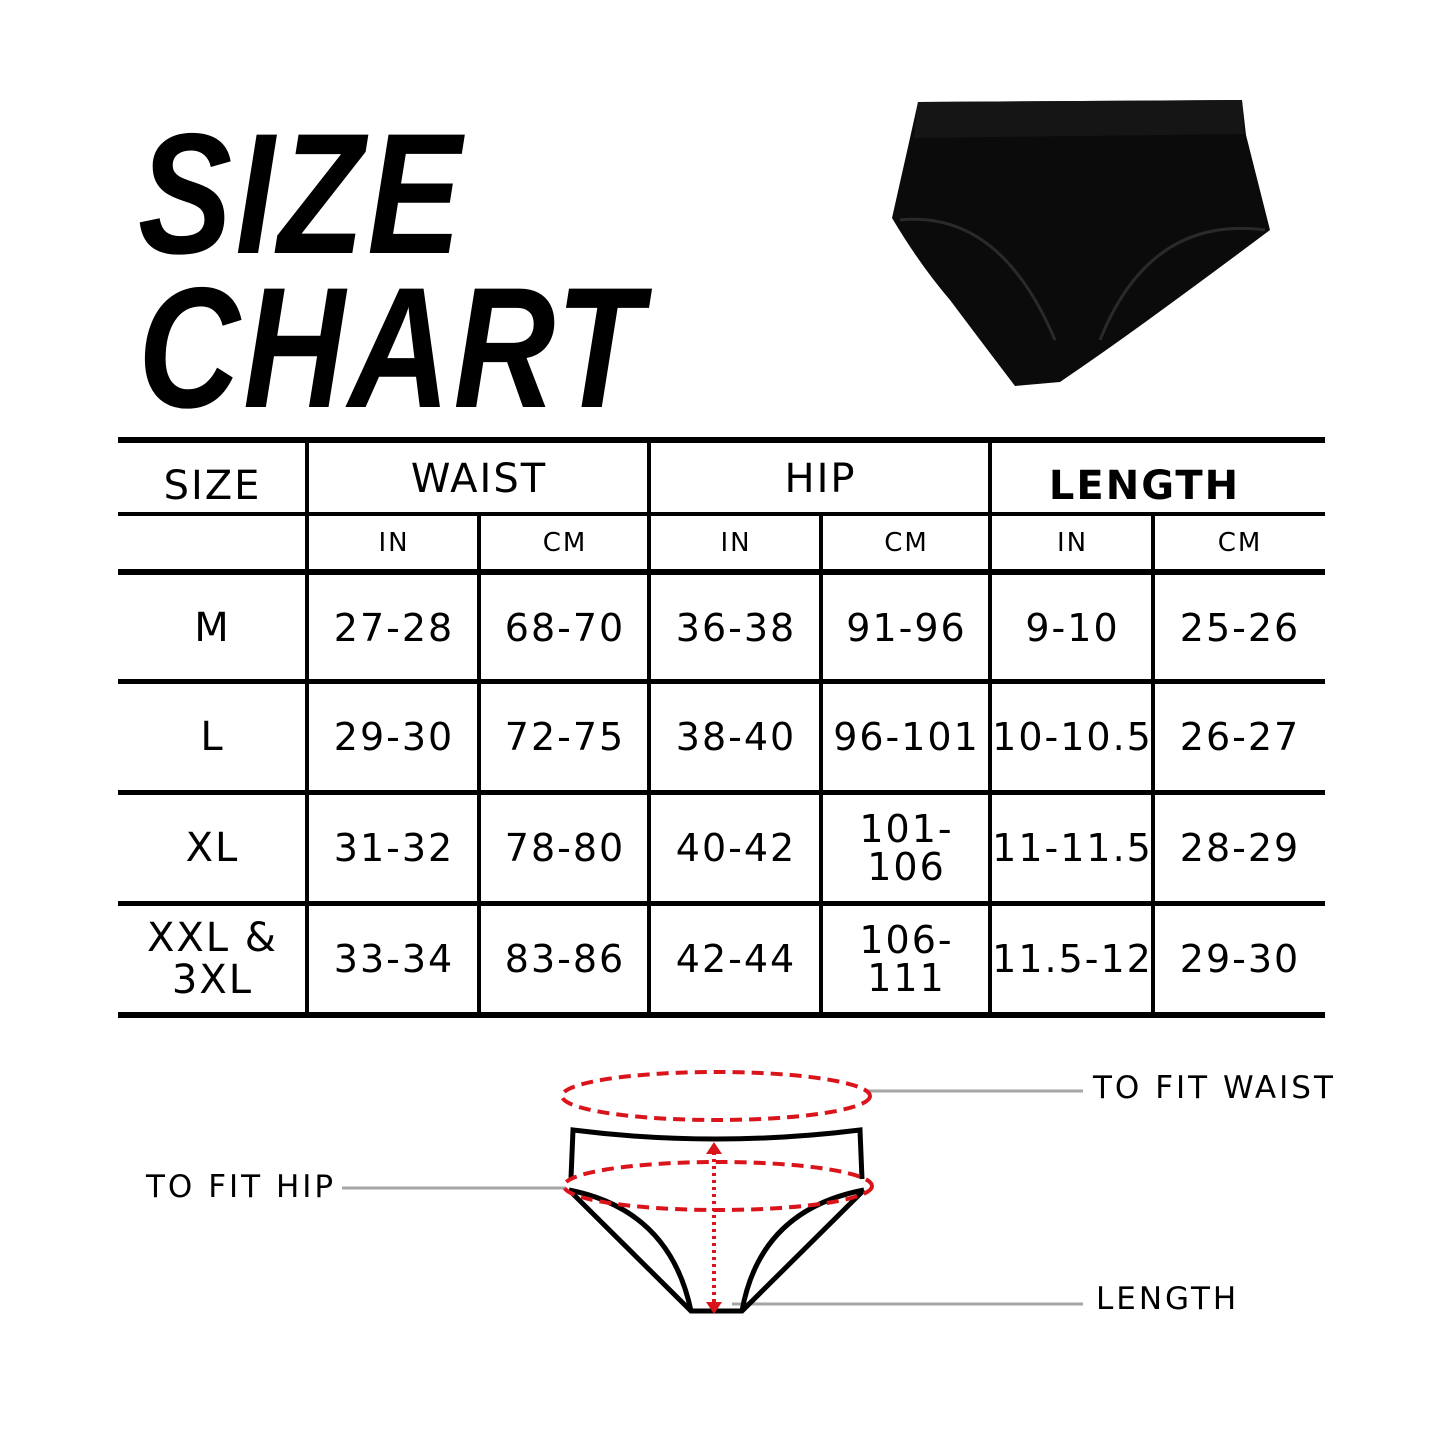 The image size is (1445, 1445). I want to click on title-chart: CHART, so click(392, 348).